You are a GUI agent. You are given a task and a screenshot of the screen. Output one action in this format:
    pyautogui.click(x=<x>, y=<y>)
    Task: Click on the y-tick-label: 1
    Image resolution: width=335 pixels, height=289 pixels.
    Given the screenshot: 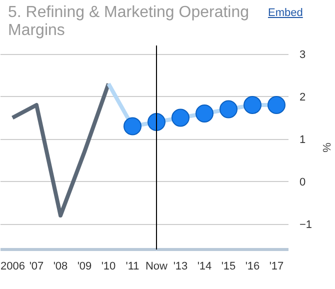 What is the action you would take?
    pyautogui.click(x=303, y=140)
    